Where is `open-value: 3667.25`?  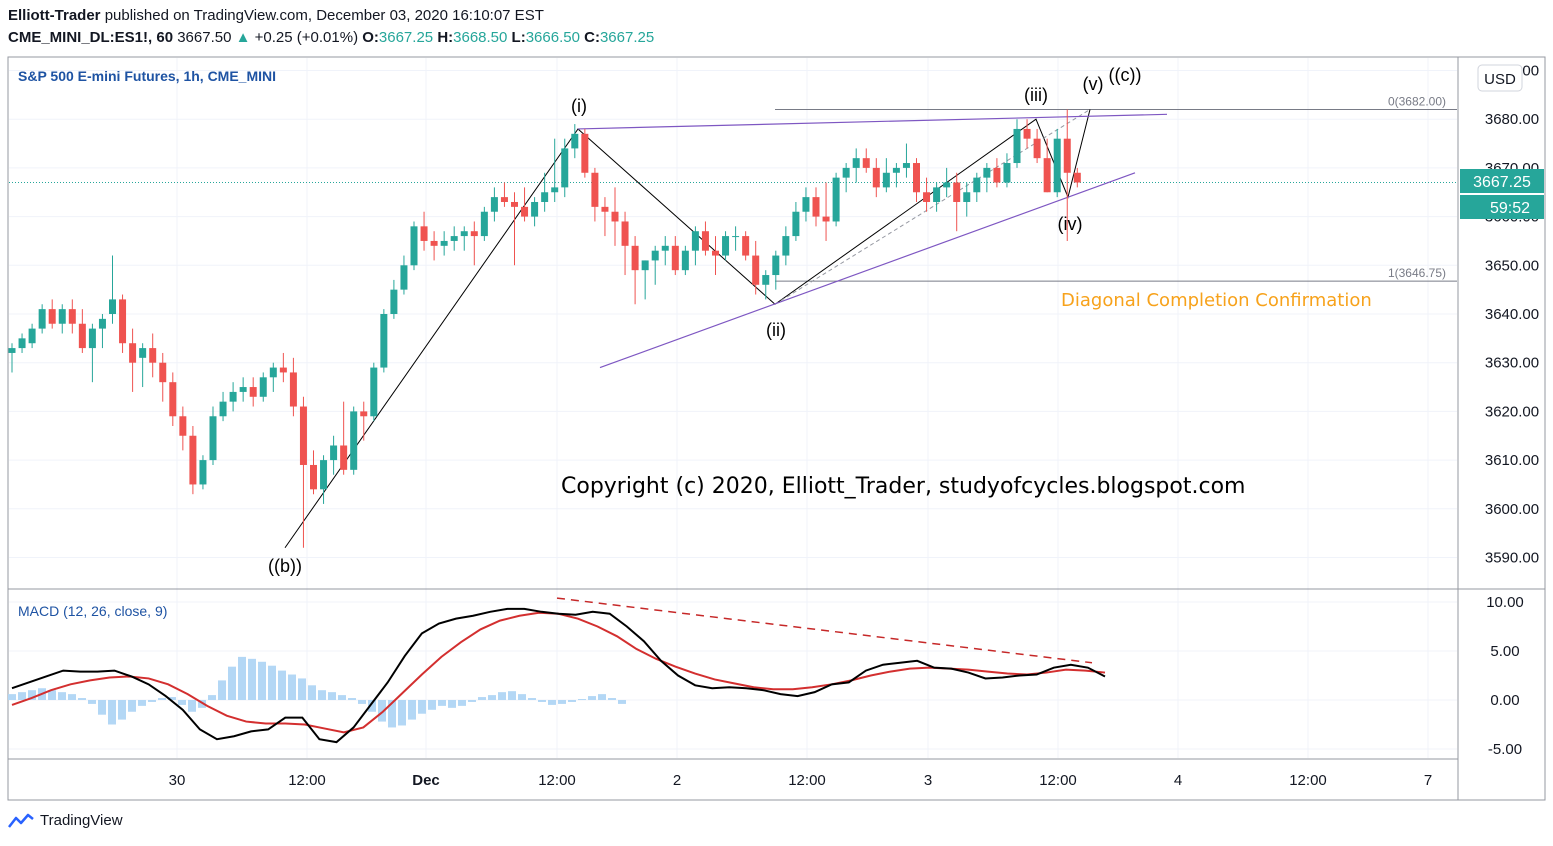
open-value: 3667.25 is located at coordinates (406, 37).